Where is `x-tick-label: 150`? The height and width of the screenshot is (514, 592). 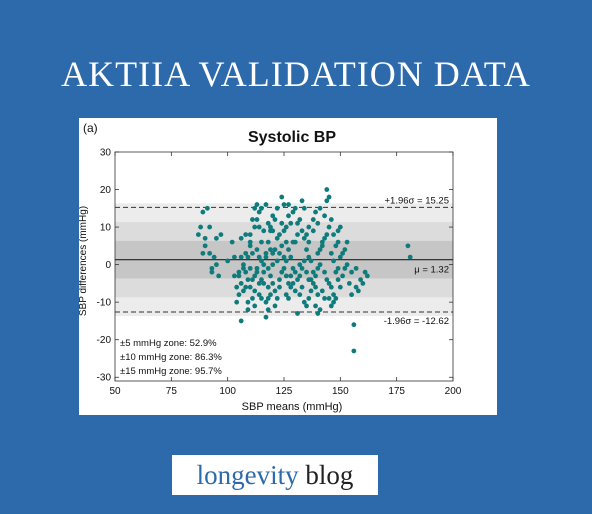 x-tick-label: 150 is located at coordinates (340, 391).